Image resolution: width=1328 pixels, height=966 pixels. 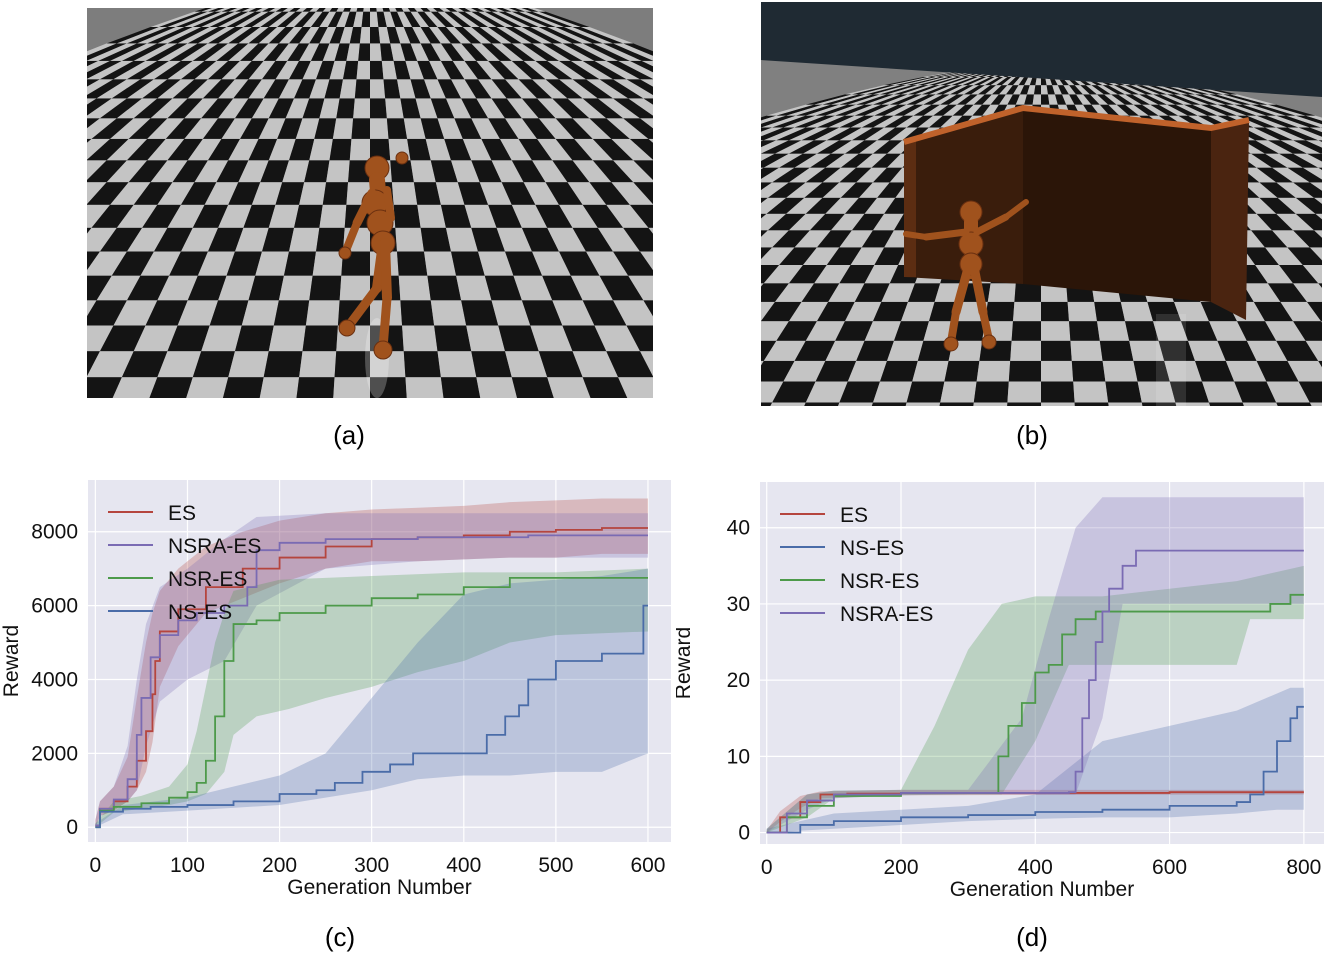 What do you see at coordinates (349, 435) in the screenshot?
I see `caption-a: (a)` at bounding box center [349, 435].